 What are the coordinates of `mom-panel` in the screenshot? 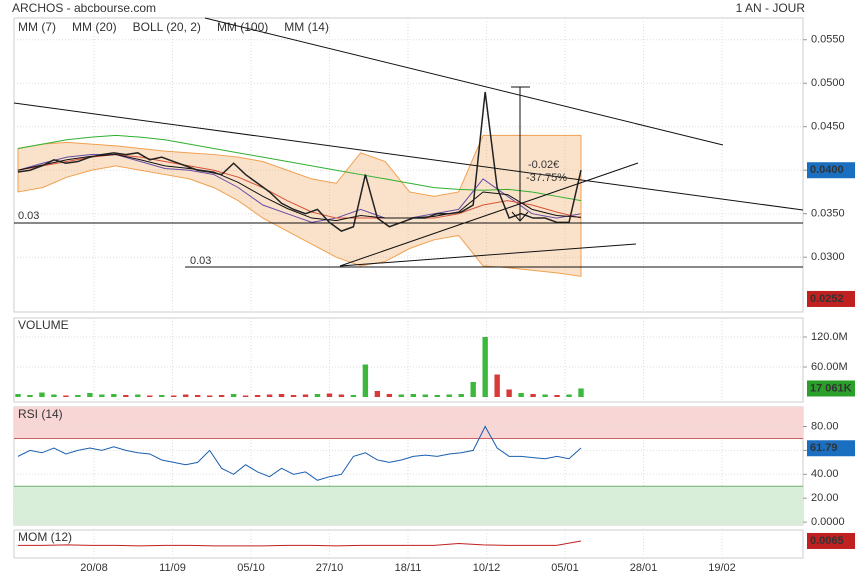 It's located at (408, 544).